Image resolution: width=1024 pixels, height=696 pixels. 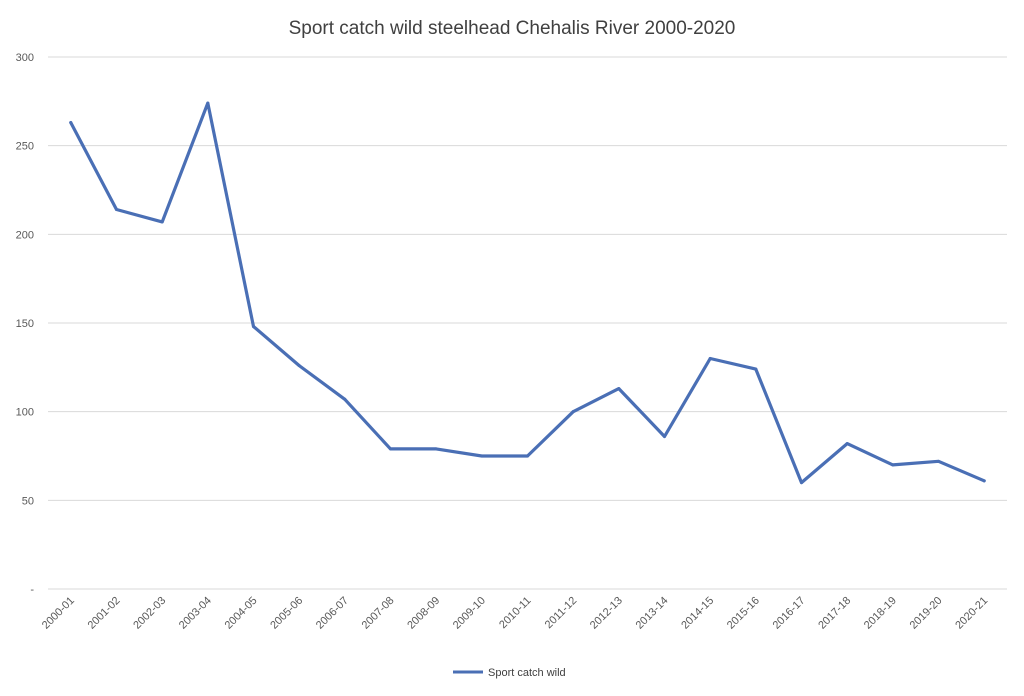 What do you see at coordinates (789, 613) in the screenshot?
I see `x-tick-label: 2016-17` at bounding box center [789, 613].